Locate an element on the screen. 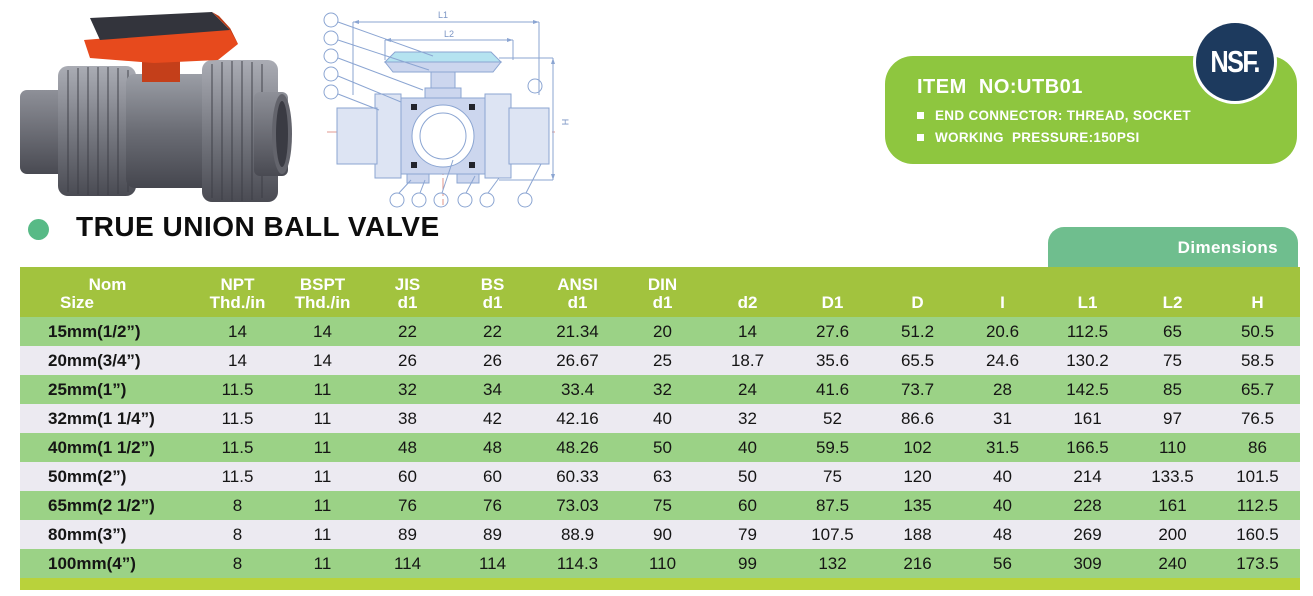 This screenshot has width=1313, height=596. column-header: DIN d1 is located at coordinates (662, 292).